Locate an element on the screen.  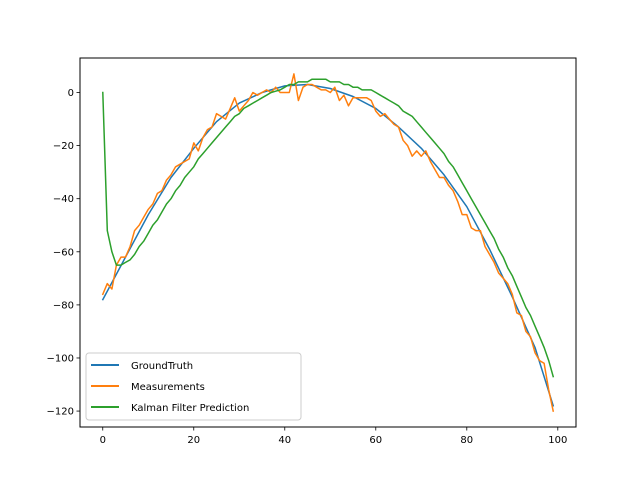
legend-label-groundtruth: GroundTruth is located at coordinates (162, 366).